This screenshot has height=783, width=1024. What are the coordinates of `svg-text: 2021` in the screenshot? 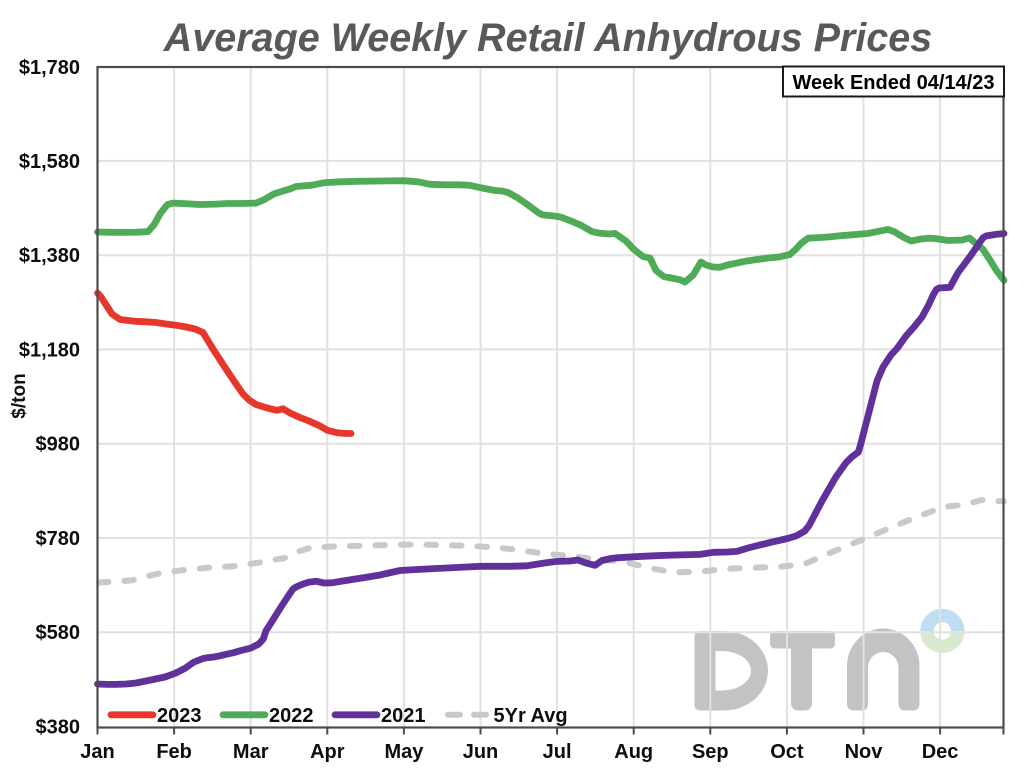 It's located at (403, 716).